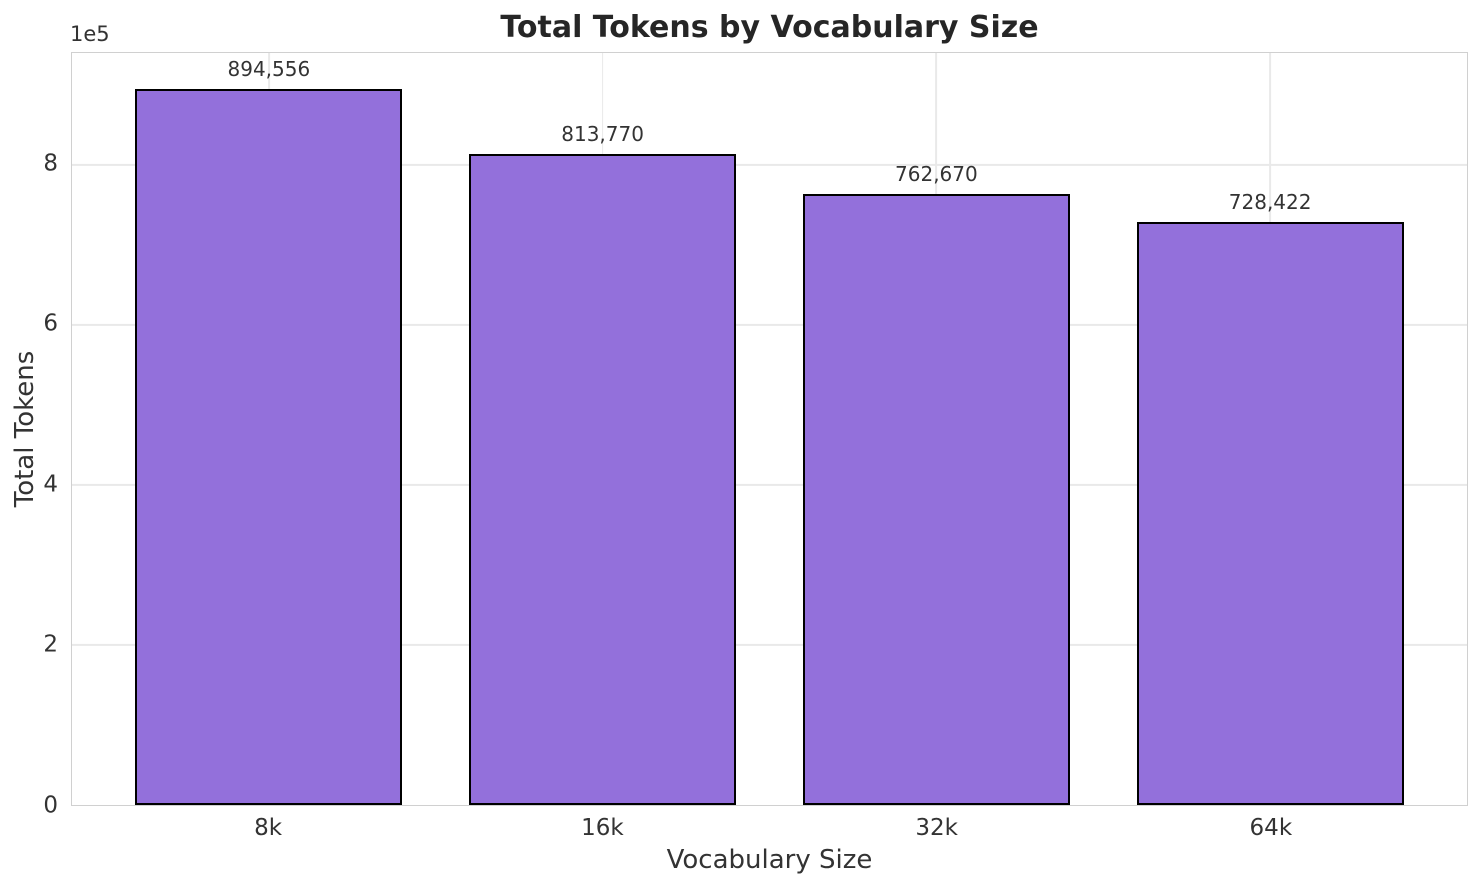  Describe the element at coordinates (769, 830) in the screenshot. I see `x-tick-labels: 8k 16k 32k 64k` at that location.